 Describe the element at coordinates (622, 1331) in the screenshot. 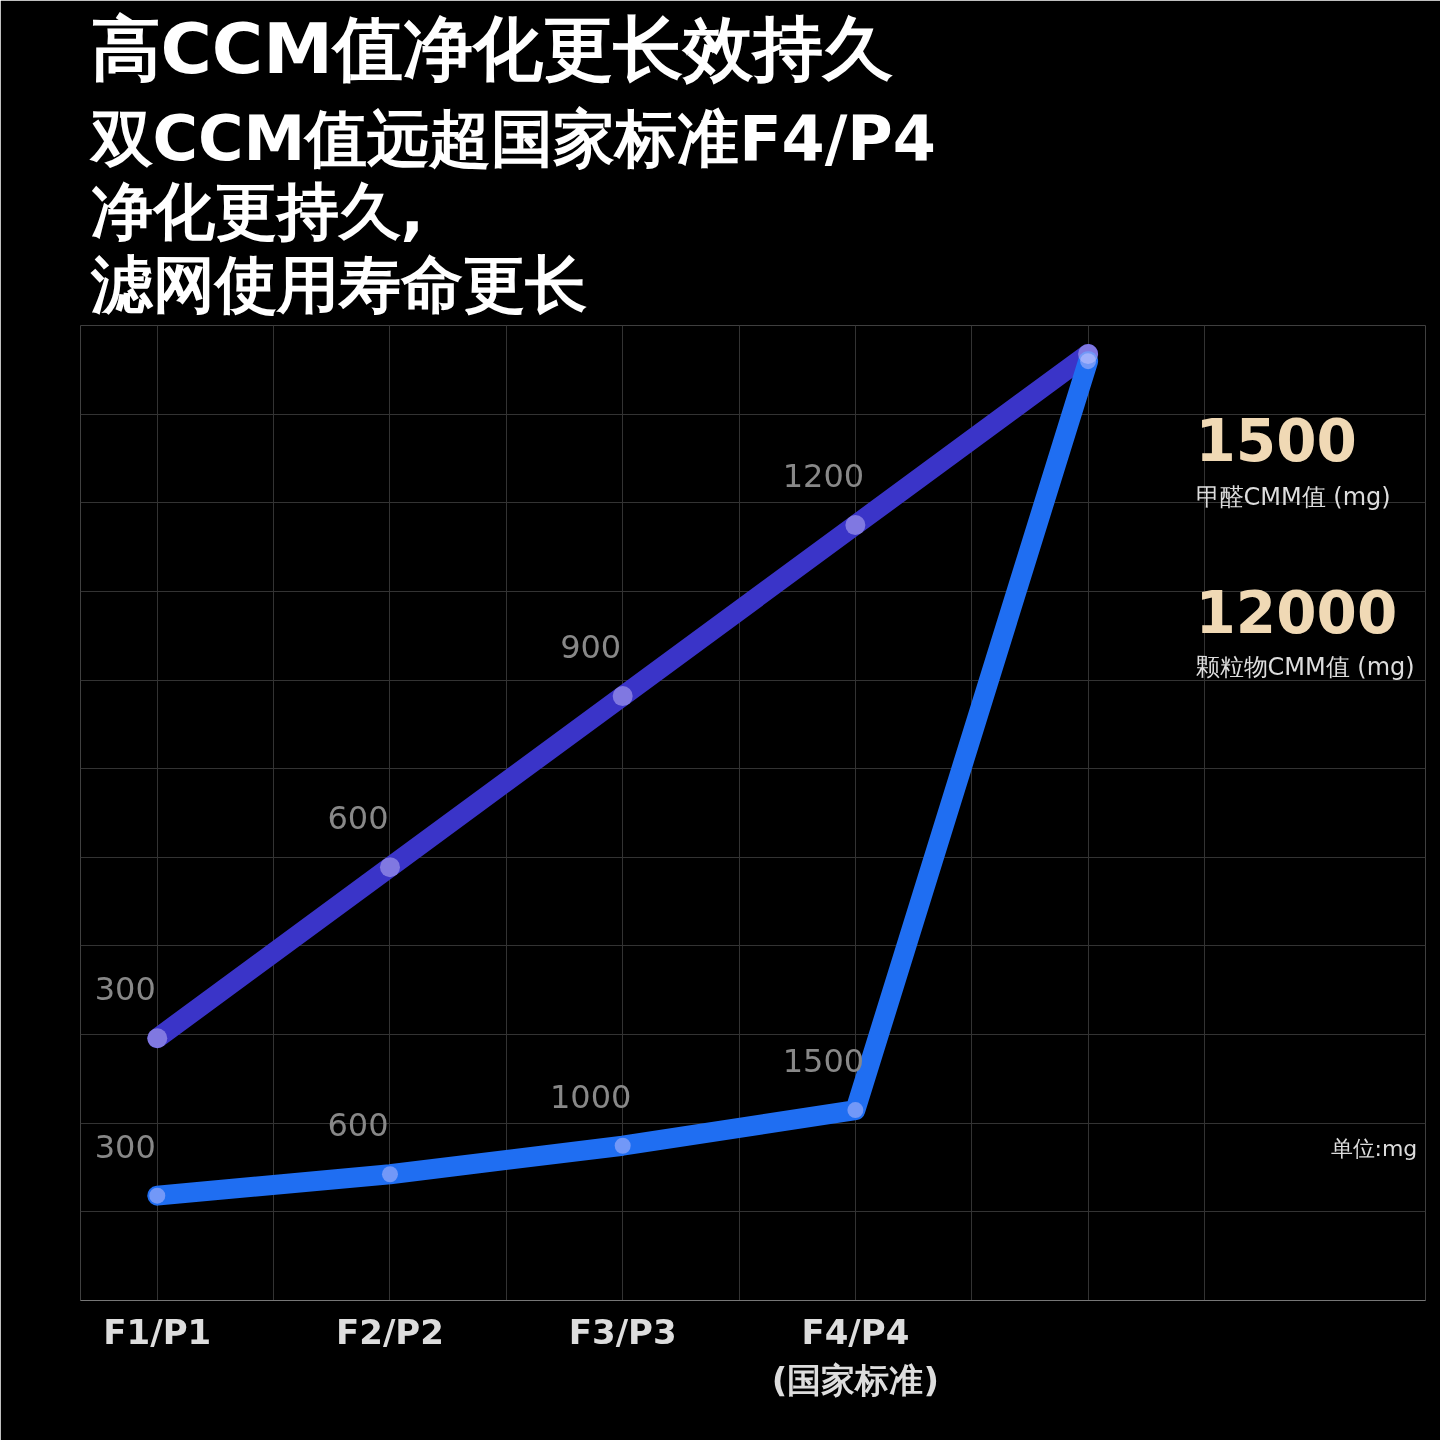

I see `x-tick-label: F3/P3` at that location.